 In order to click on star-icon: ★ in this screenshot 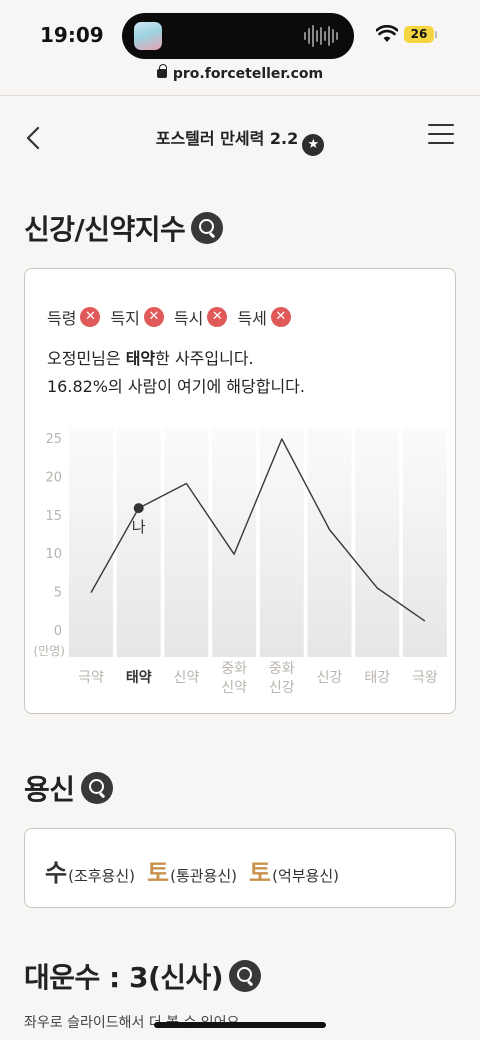, I will do `click(313, 145)`.